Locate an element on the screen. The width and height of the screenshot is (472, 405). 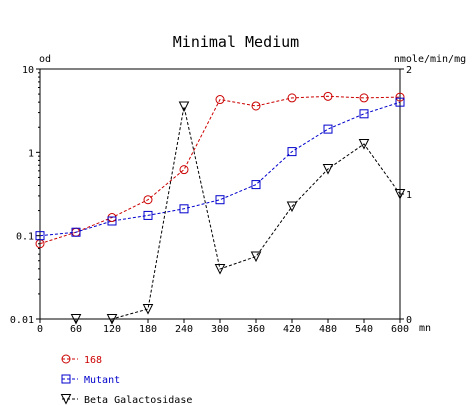
legend-label: Beta Galactosidase is located at coordinates (138, 400).